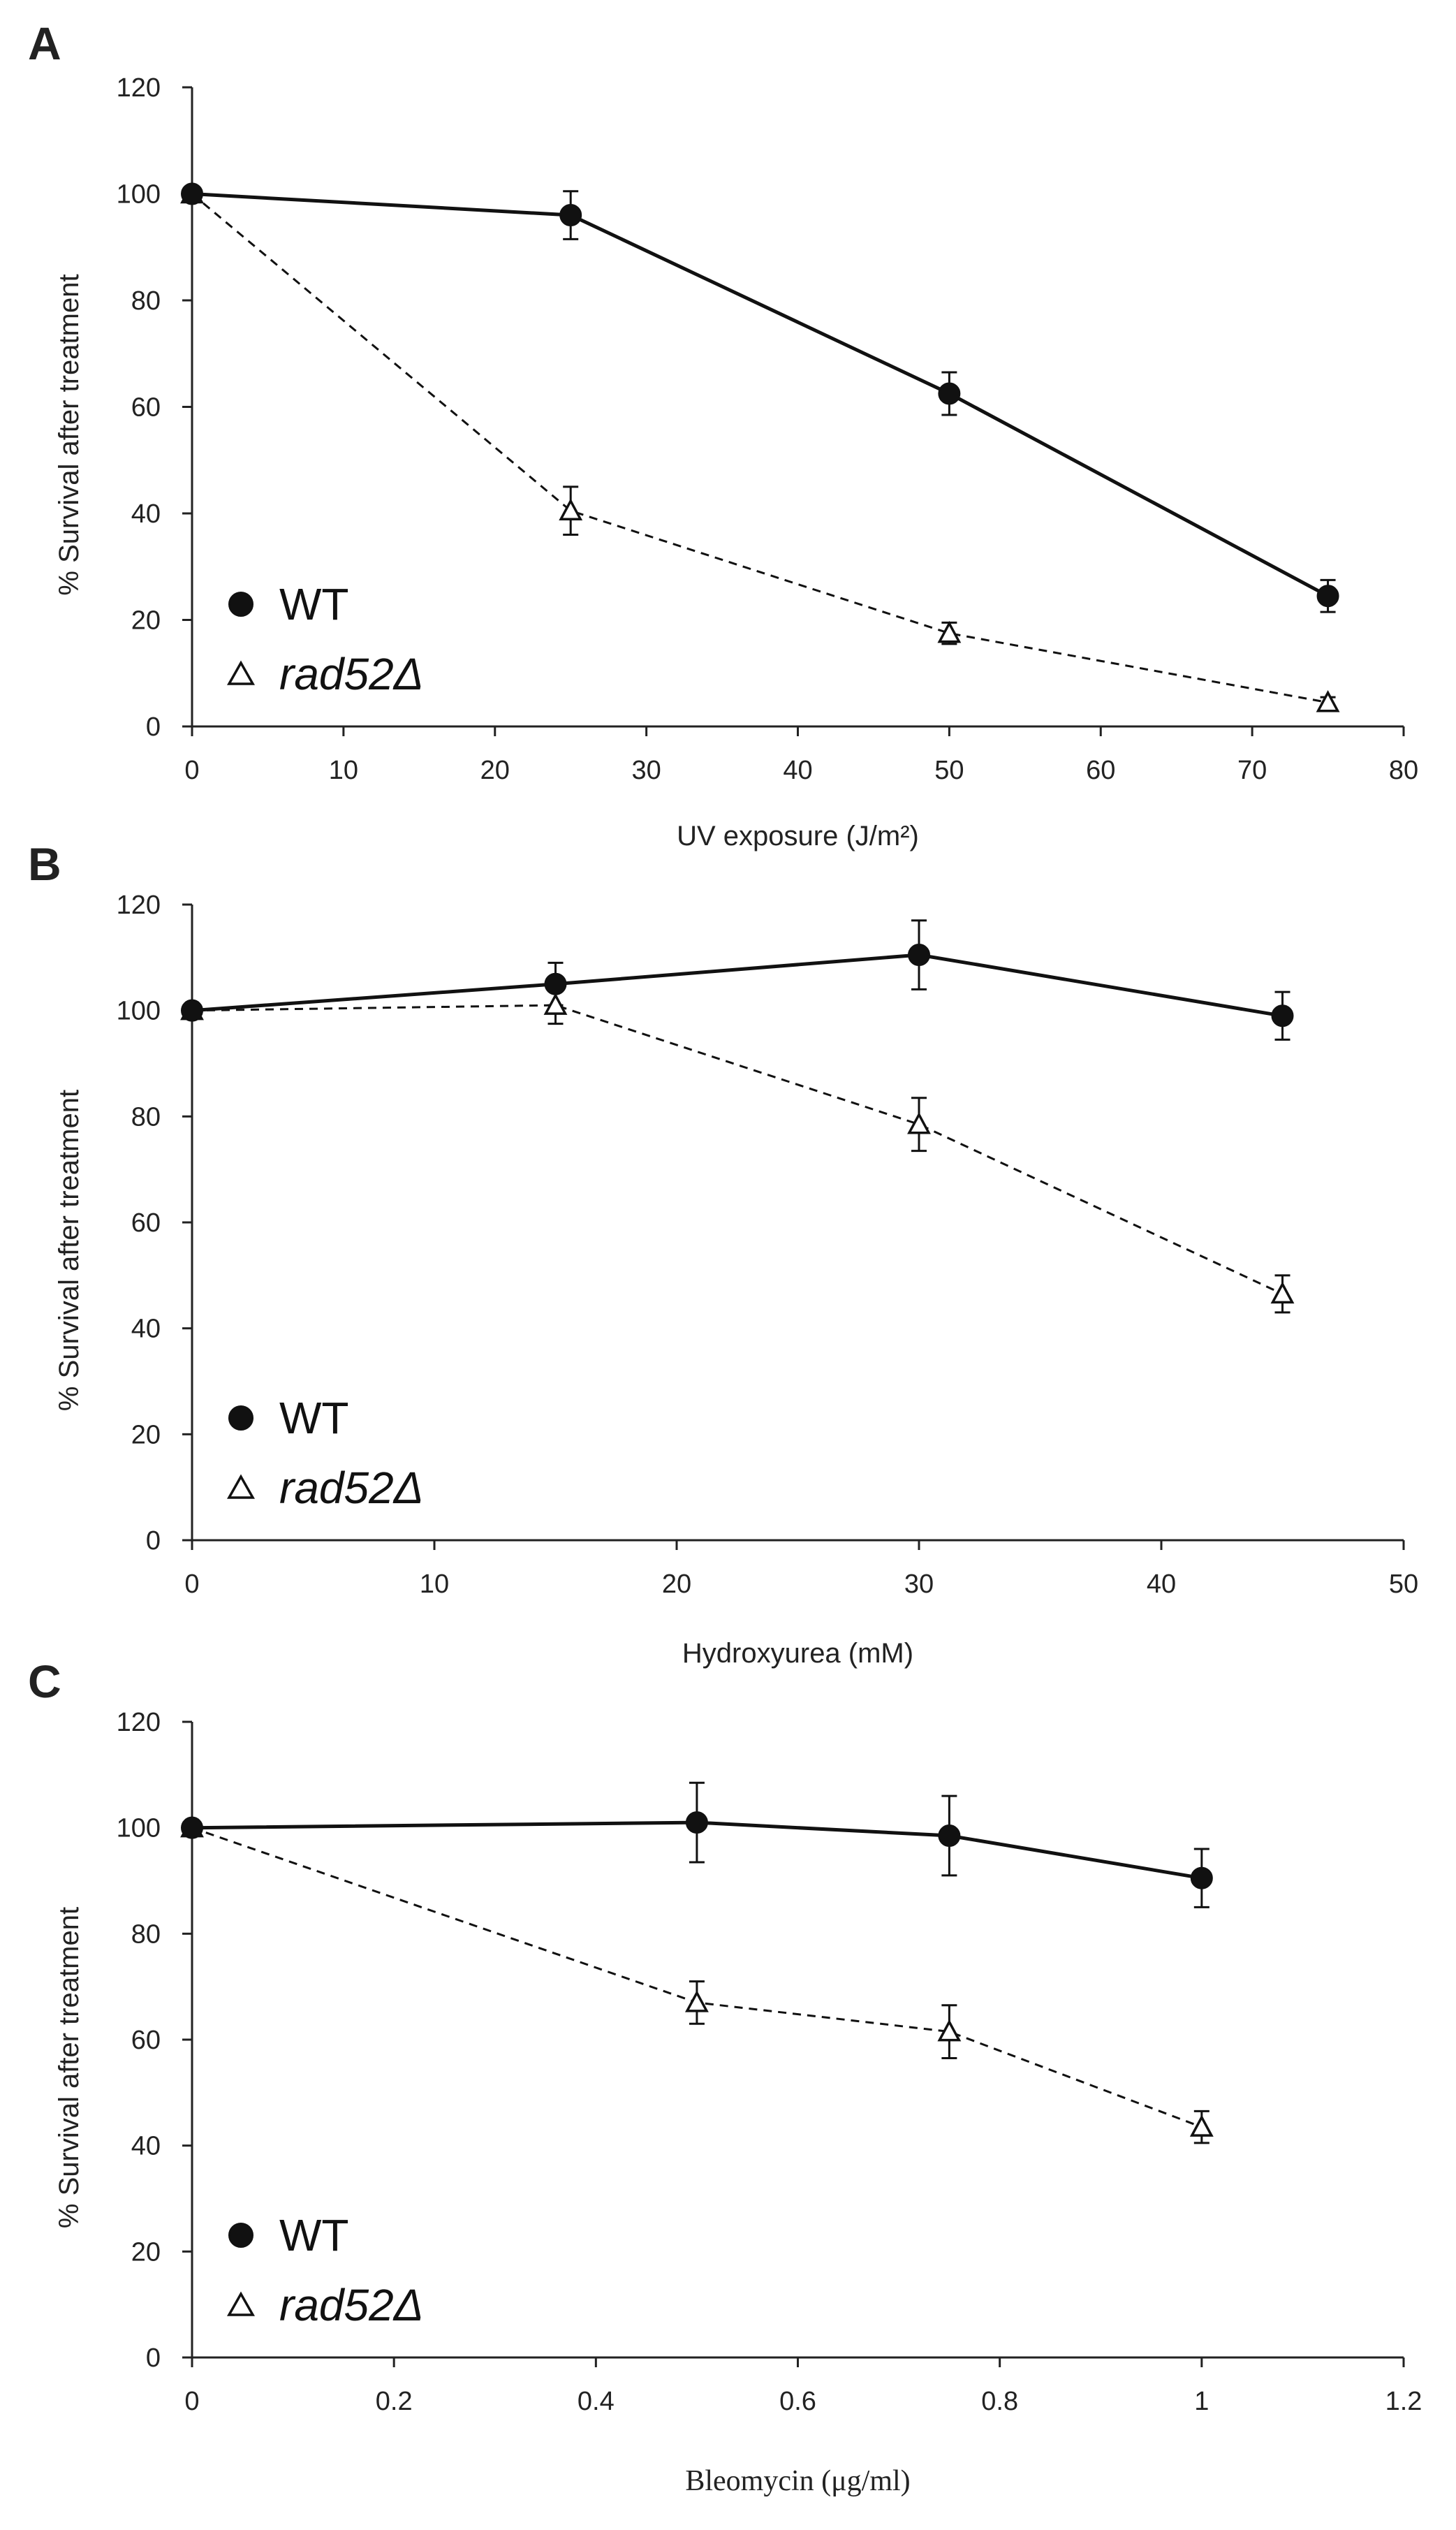  I want to click on x-axis-title: Bleomycin (μg/ml), so click(798, 2481).